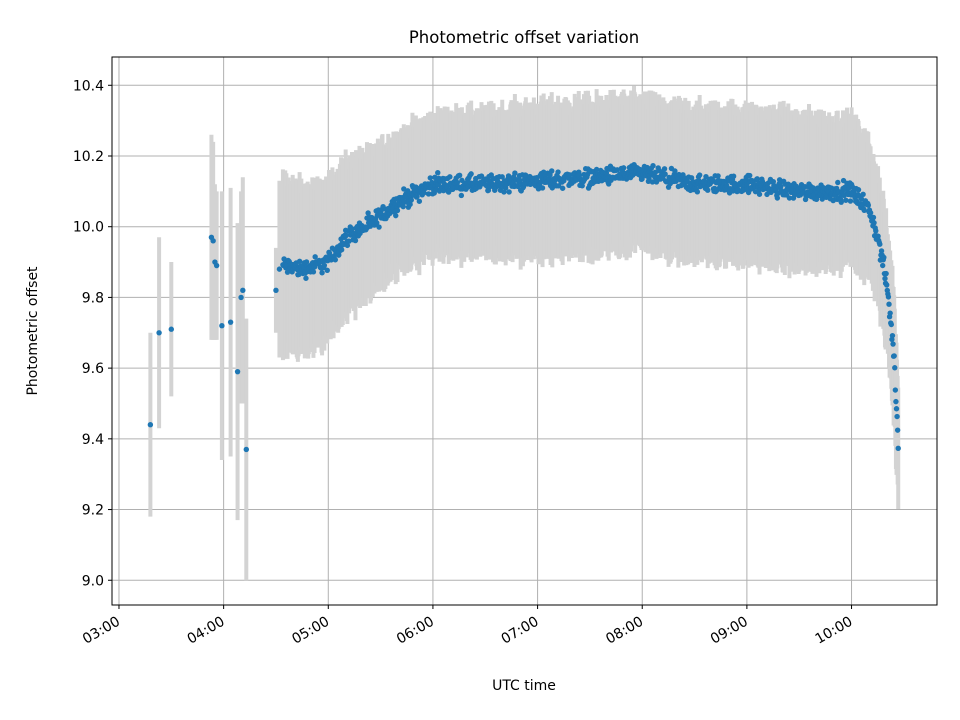 Image resolution: width=960 pixels, height=720 pixels. I want to click on y-tick-label: 10.2, so click(88, 157).